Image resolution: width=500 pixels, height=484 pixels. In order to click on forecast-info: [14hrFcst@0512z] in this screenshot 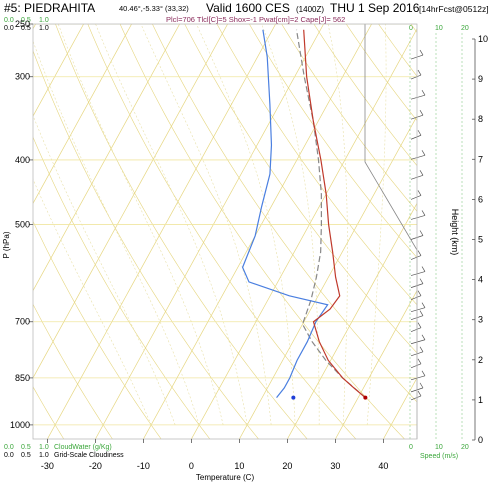, I will do `click(454, 9)`.